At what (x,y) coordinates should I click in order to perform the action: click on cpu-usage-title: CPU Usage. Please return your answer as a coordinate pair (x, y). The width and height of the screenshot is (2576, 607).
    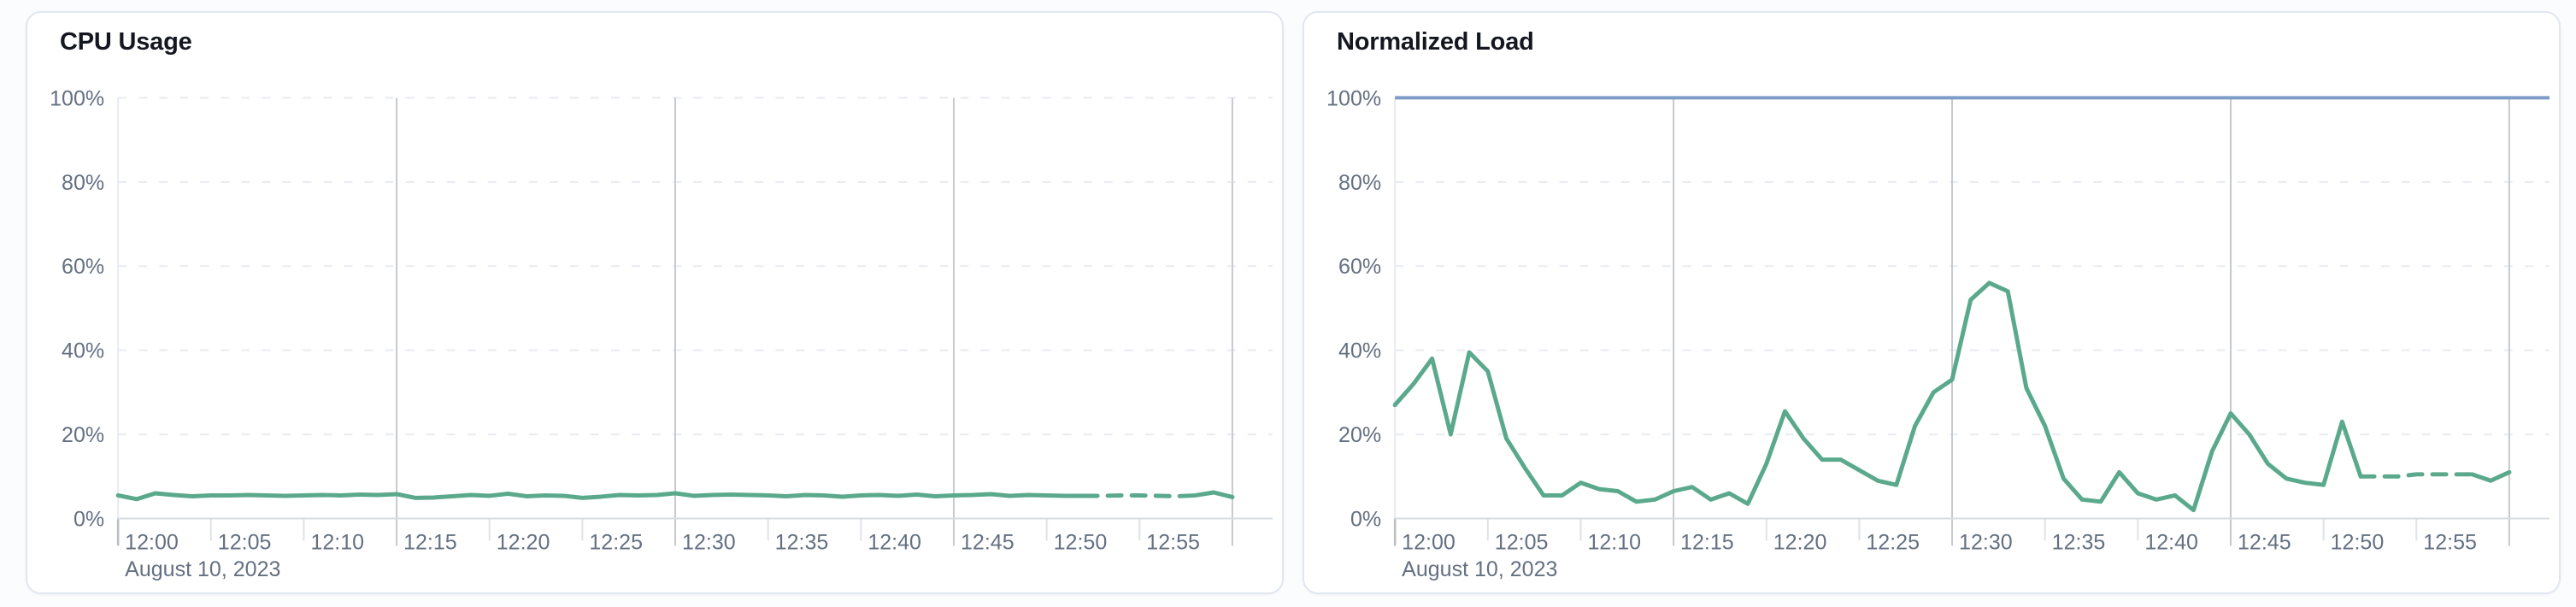
    Looking at the image, I should click on (126, 42).